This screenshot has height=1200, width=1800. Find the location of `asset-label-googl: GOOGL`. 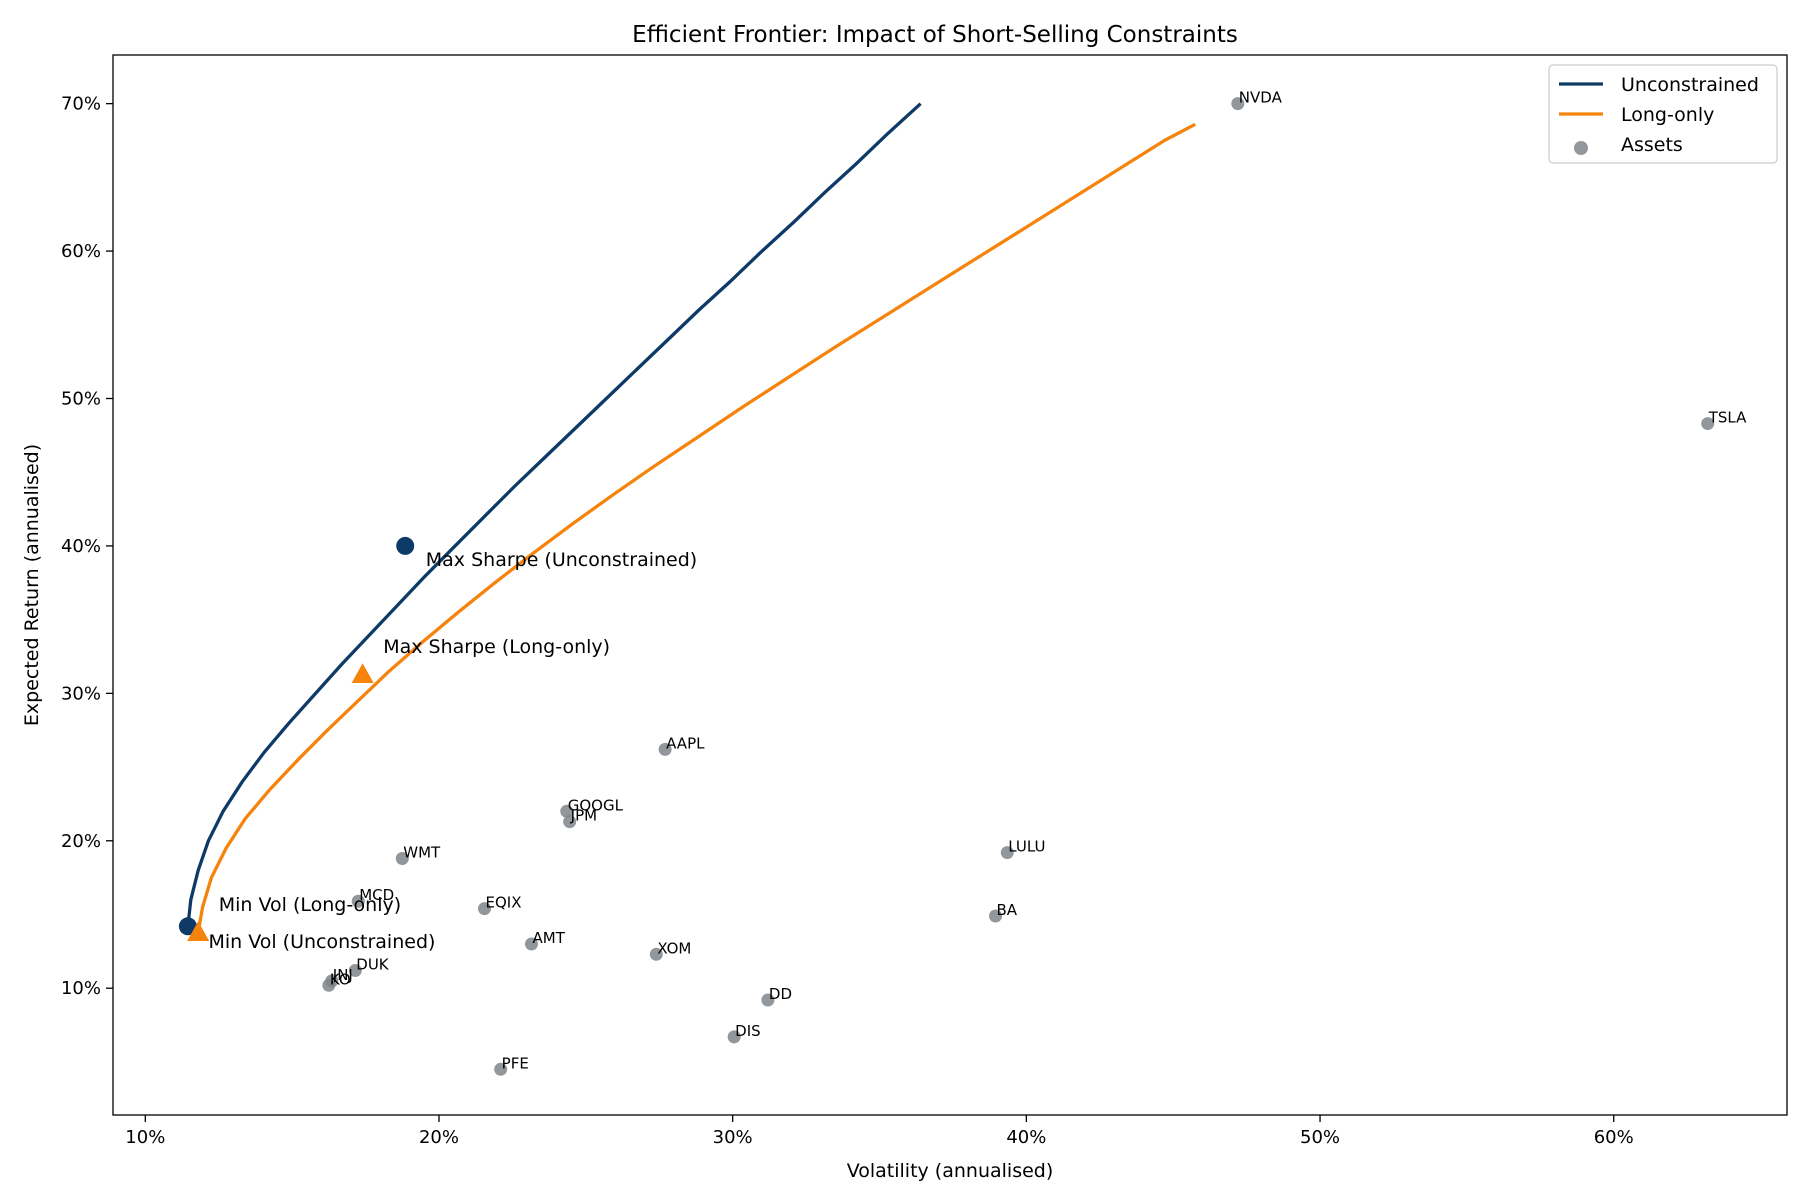

asset-label-googl: GOOGL is located at coordinates (596, 805).